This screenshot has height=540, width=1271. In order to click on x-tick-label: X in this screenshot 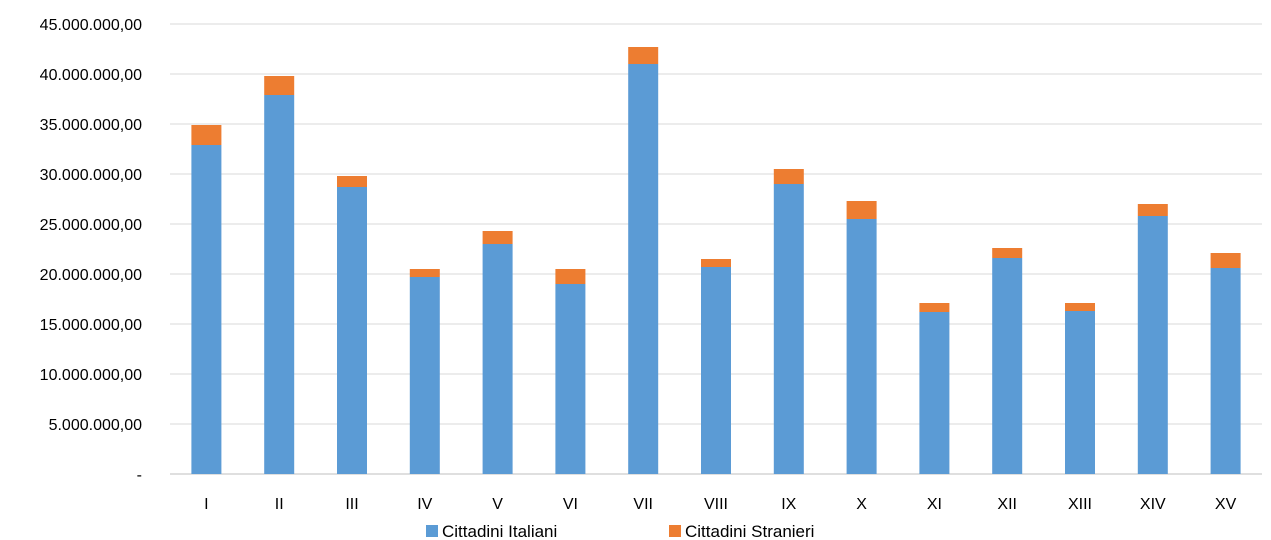, I will do `click(861, 504)`.